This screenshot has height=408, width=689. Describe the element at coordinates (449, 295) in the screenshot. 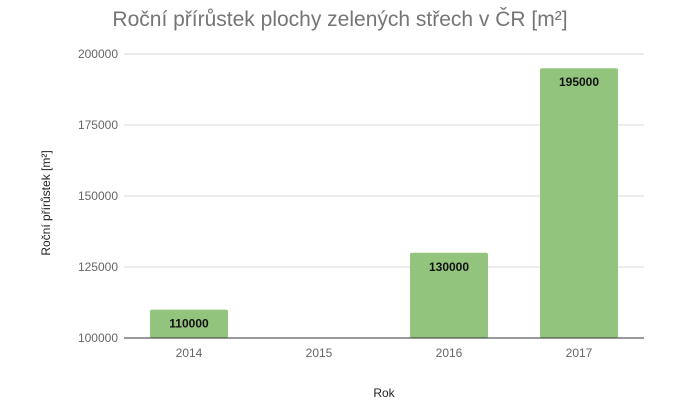

I see `bar-2016` at that location.